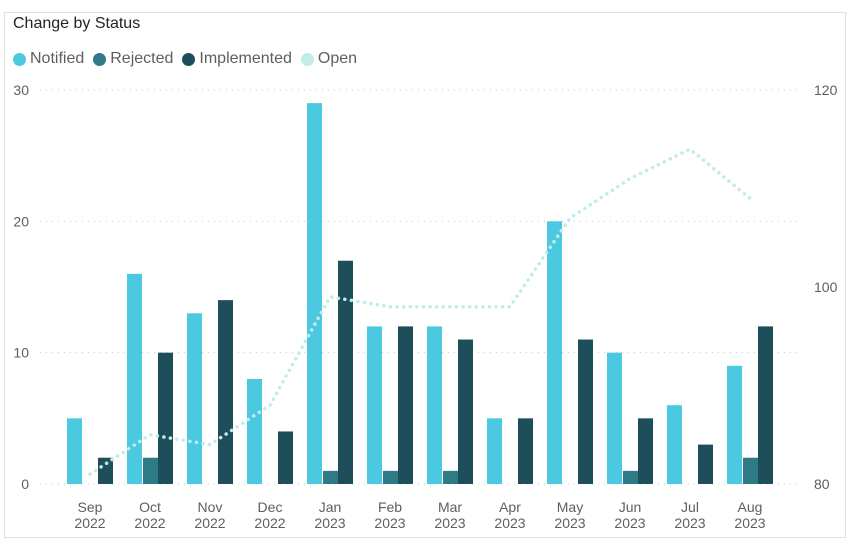 The width and height of the screenshot is (852, 553). I want to click on y-left-tick-label: 0, so click(25, 484).